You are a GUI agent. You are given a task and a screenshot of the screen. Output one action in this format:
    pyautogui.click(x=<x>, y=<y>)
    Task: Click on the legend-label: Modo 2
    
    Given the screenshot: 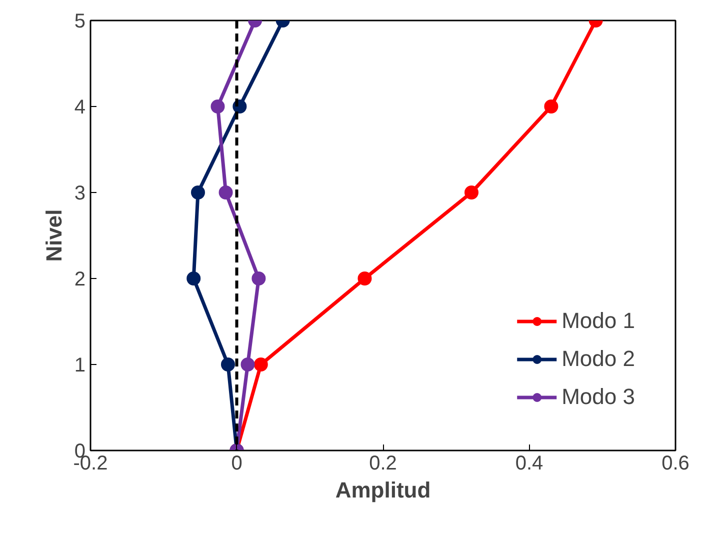 What is the action you would take?
    pyautogui.click(x=598, y=359)
    